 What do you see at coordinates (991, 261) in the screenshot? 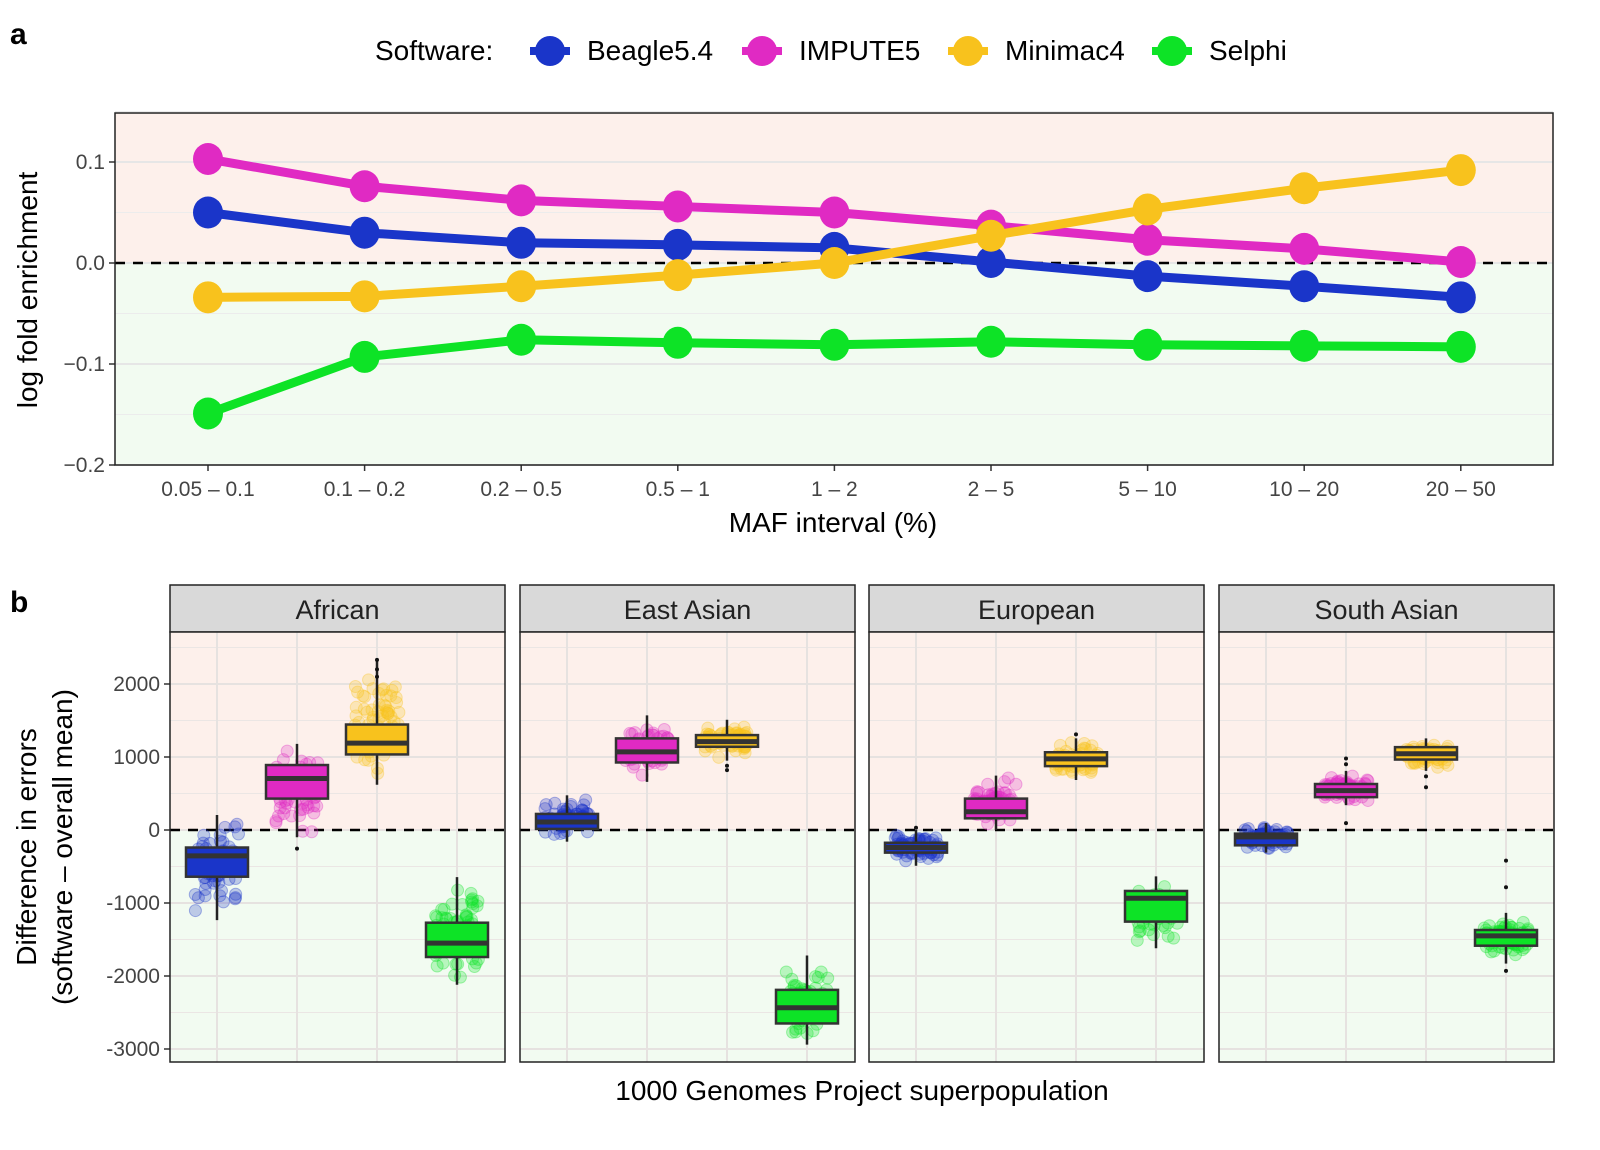
I see `data-point-Beagle5.4-5` at bounding box center [991, 261].